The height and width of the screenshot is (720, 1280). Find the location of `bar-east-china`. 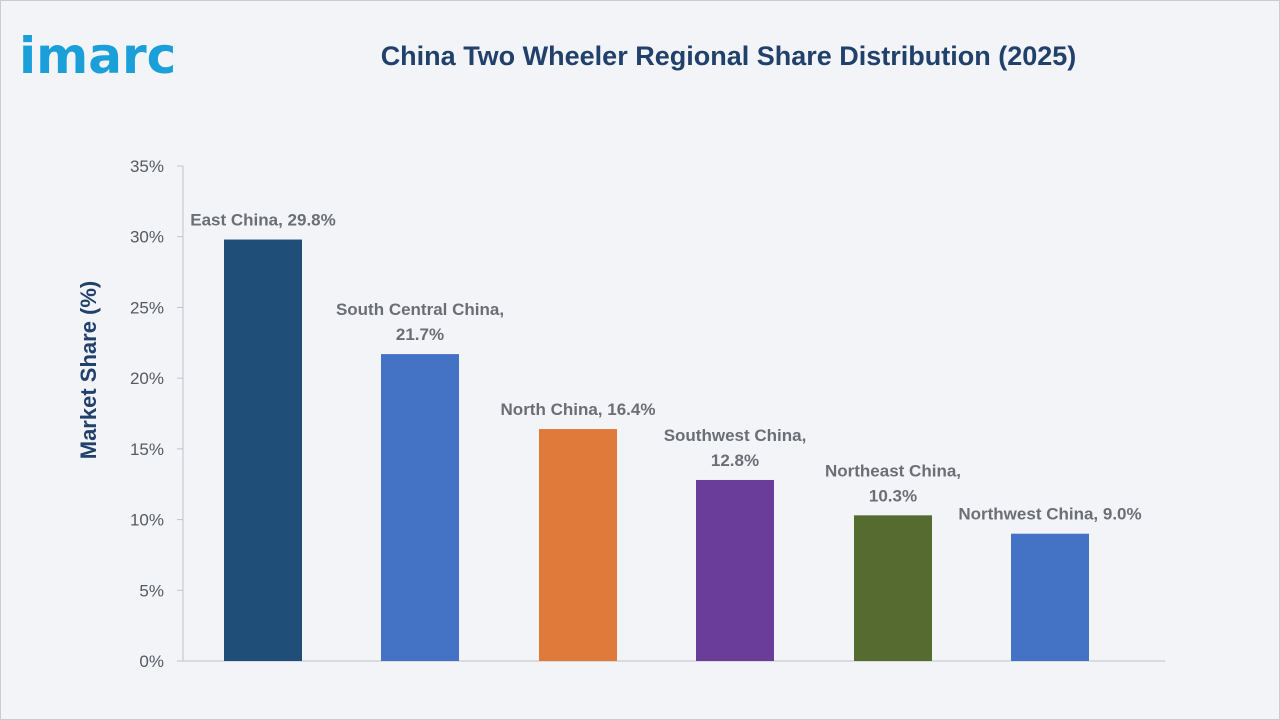

bar-east-china is located at coordinates (263, 450).